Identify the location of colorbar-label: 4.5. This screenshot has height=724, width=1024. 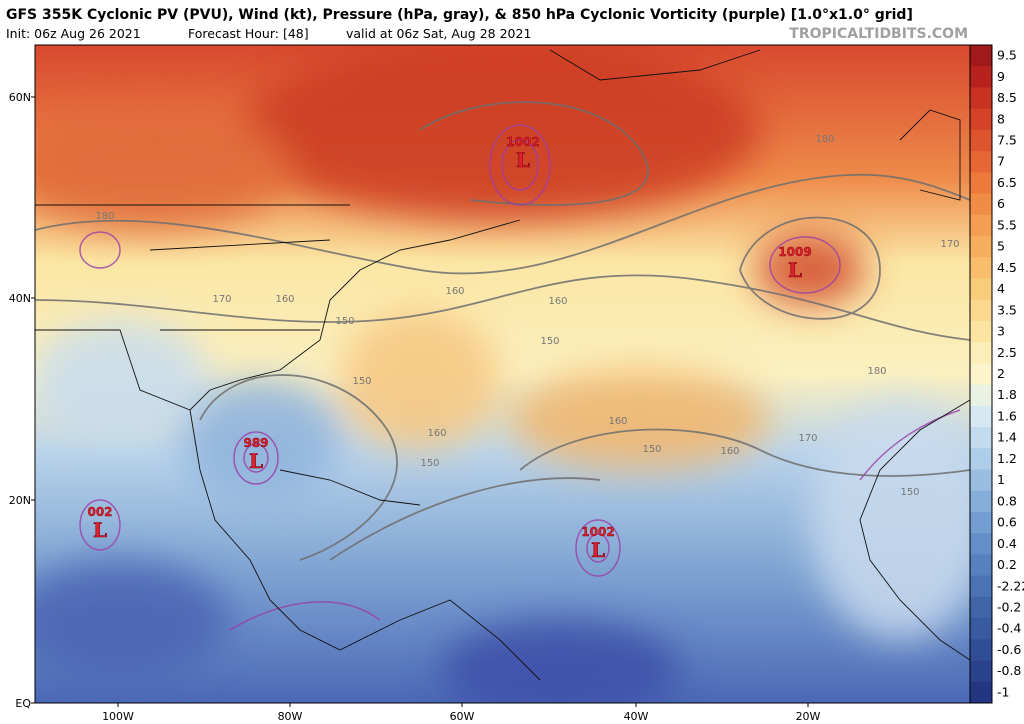
(1007, 267).